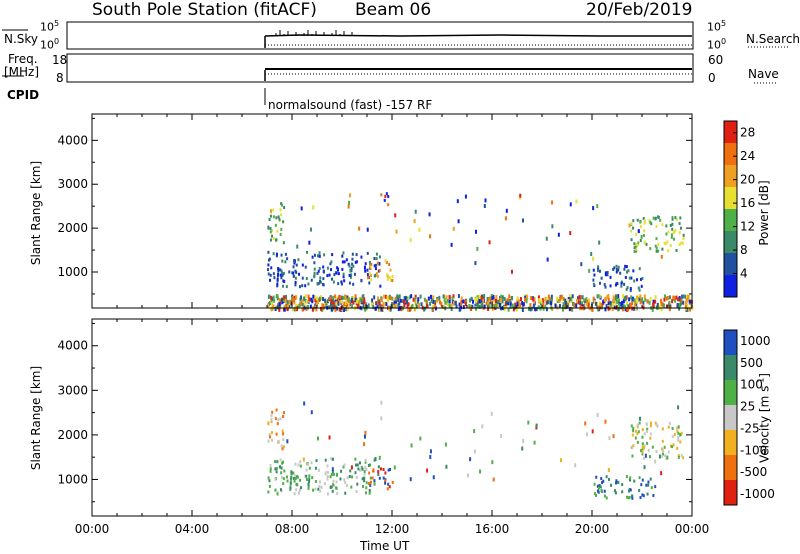 The height and width of the screenshot is (554, 800). What do you see at coordinates (350, 105) in the screenshot?
I see `cpid-text: normalsound (fast) -157 RF` at bounding box center [350, 105].